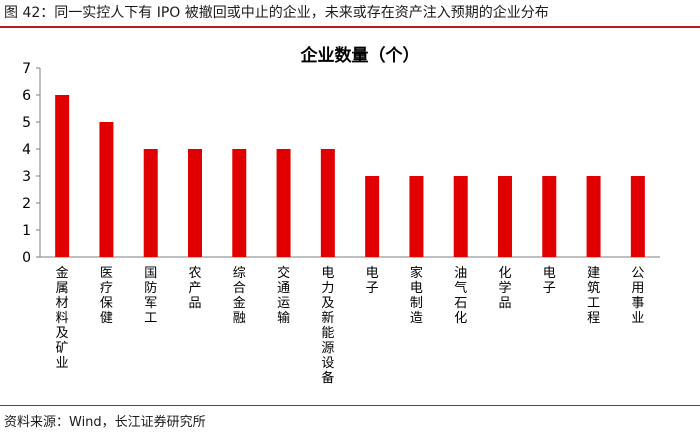  What do you see at coordinates (637, 296) in the screenshot?
I see `x-tick-label: 公用事业` at bounding box center [637, 296].